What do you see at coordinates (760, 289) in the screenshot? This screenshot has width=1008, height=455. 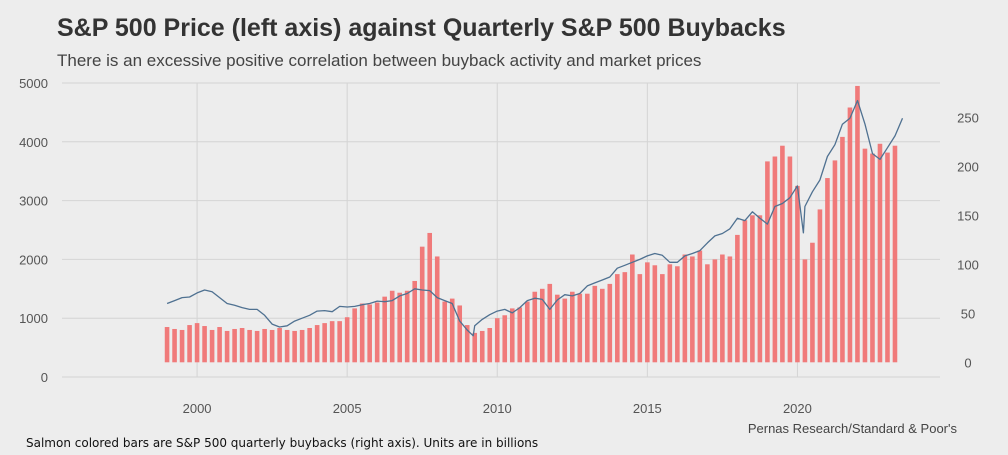 I see `buyback-bar-2018Q4` at bounding box center [760, 289].